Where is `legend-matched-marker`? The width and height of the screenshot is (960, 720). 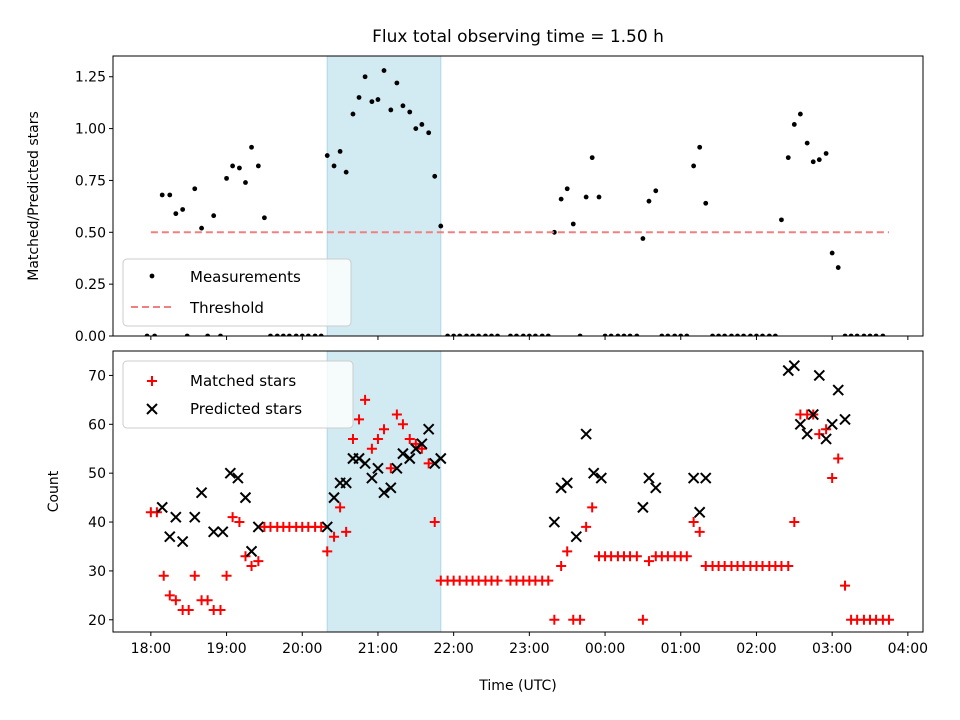
legend-matched-marker is located at coordinates (152, 381).